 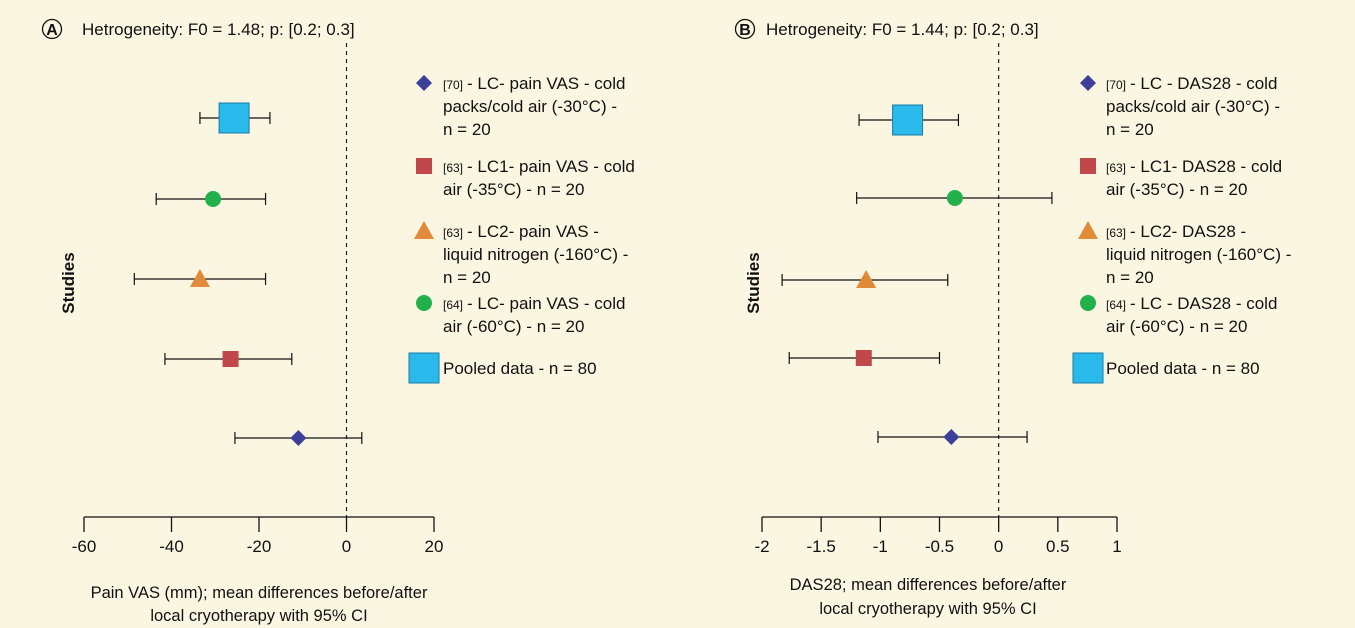 I want to click on legend-line: Pooled data - n = 80, so click(x=1183, y=368).